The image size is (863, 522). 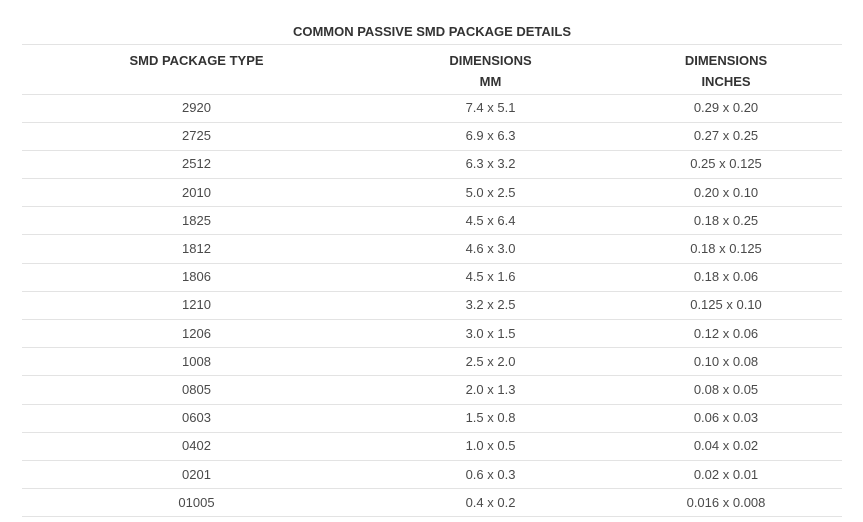 I want to click on cell-dimensions-mm: 4.6 x 3.0, so click(x=490, y=249).